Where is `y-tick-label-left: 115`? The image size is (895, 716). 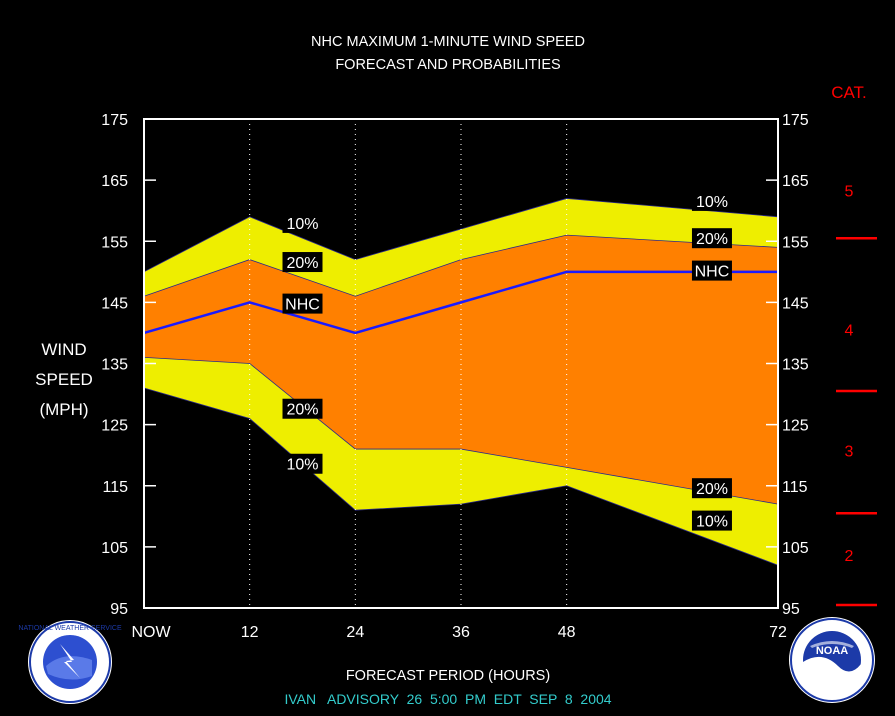 y-tick-label-left: 115 is located at coordinates (115, 487).